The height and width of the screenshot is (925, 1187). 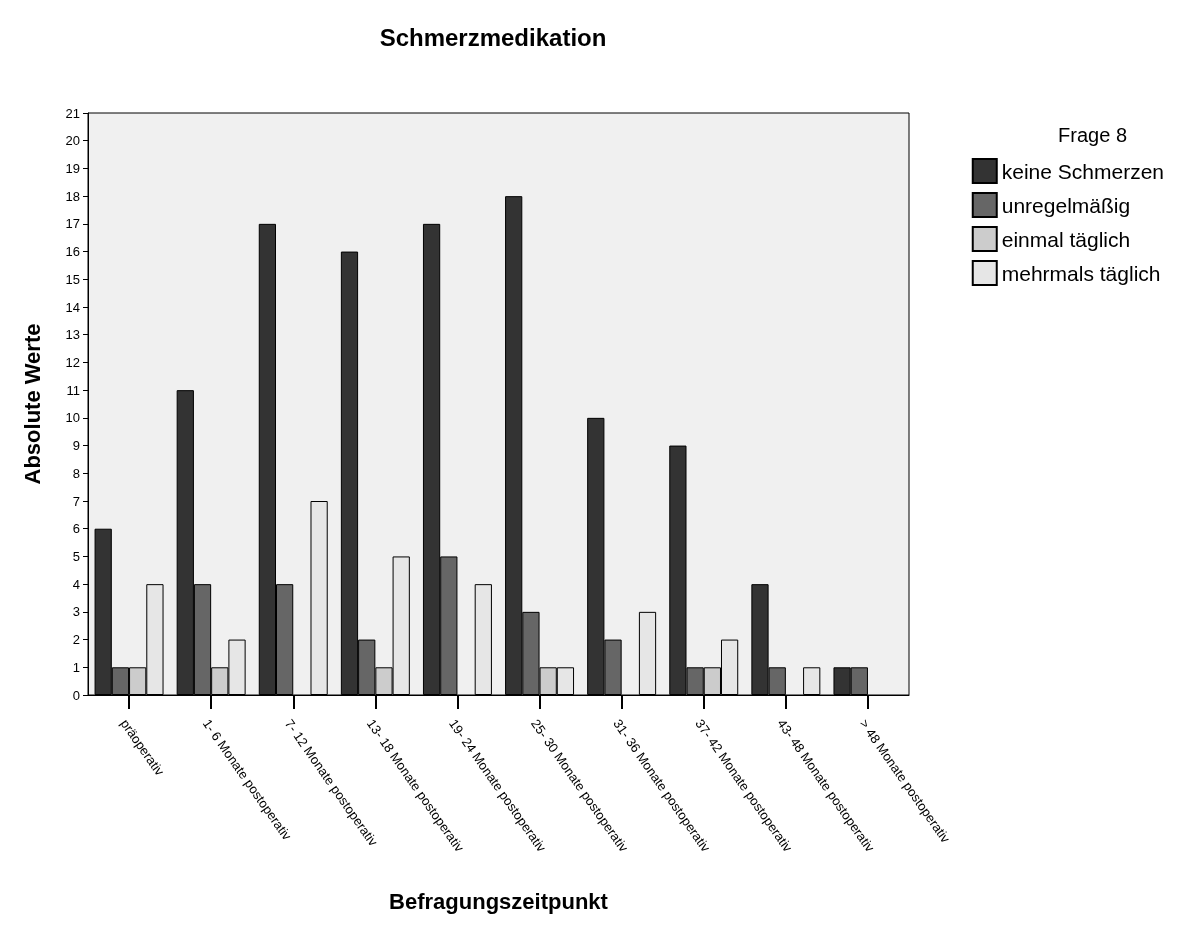 I want to click on y-tick-label: 8, so click(x=76, y=473).